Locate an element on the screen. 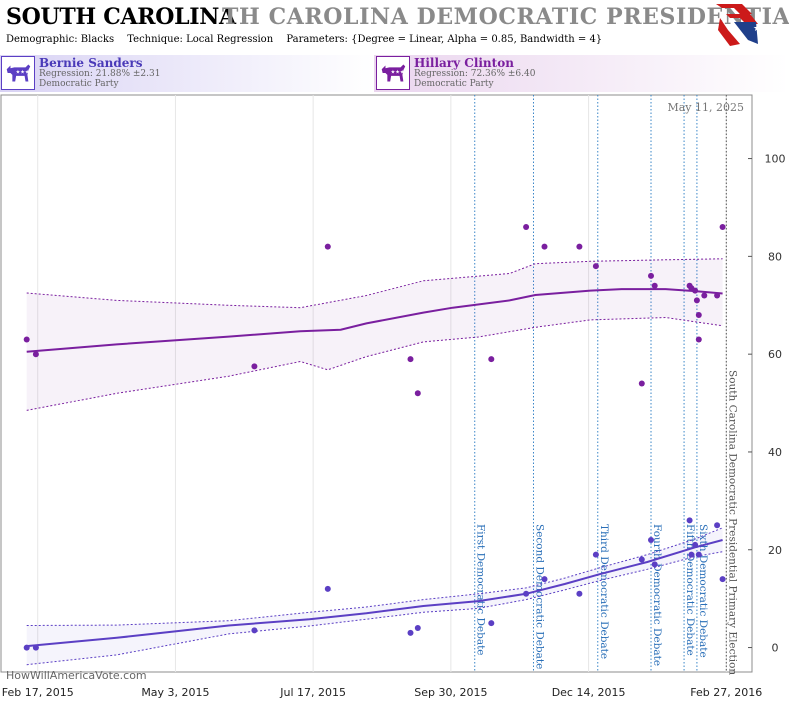 The image size is (789, 704). event-label: Fourth Democratic Debate is located at coordinates (657, 595).